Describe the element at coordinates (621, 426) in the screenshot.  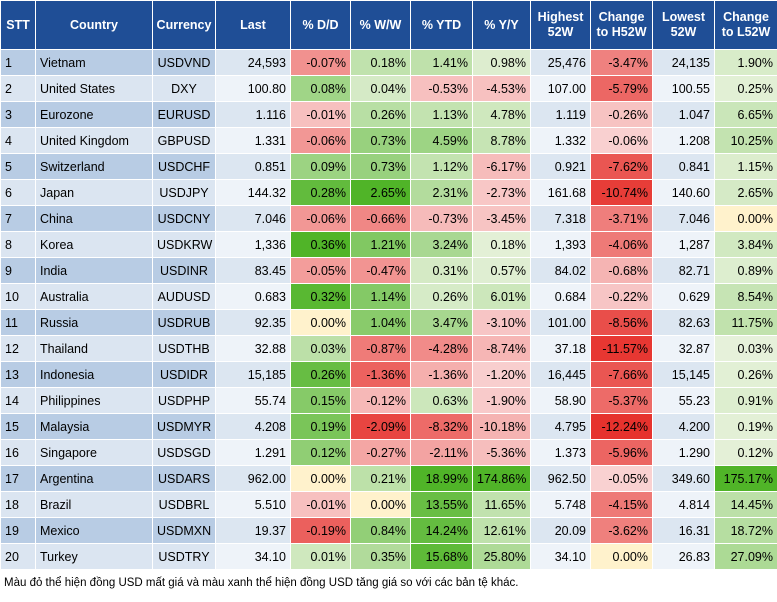
I see `table-cell: -12.24%` at that location.